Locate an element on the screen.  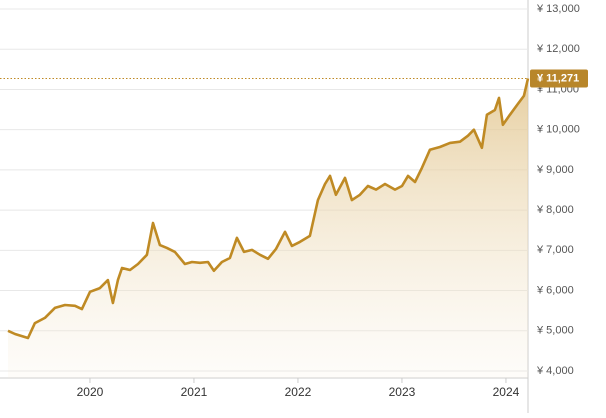
x-tick-label: 2023 is located at coordinates (402, 392).